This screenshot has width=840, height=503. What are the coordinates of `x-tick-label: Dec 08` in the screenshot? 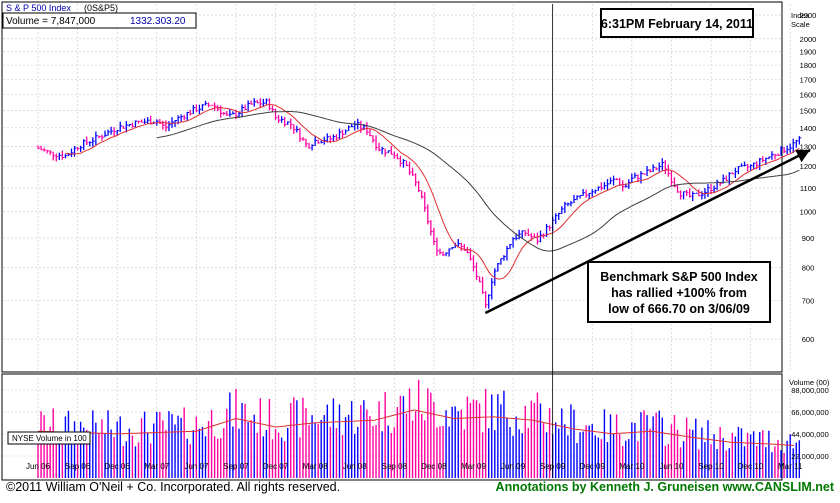 It's located at (434, 466).